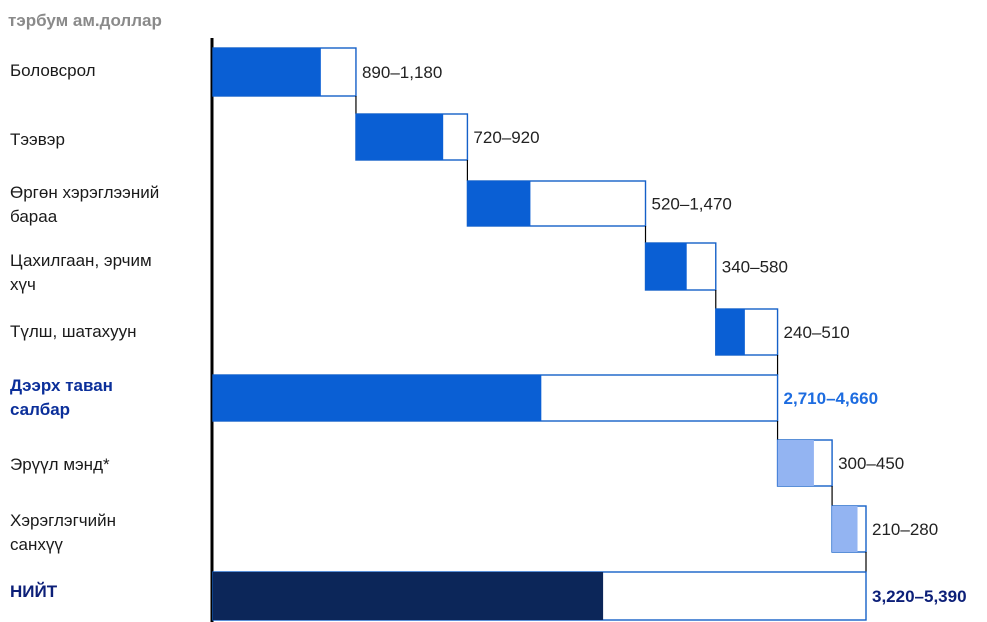  Describe the element at coordinates (402, 72) in the screenshot. I see `value-label: 890–1,180` at that location.